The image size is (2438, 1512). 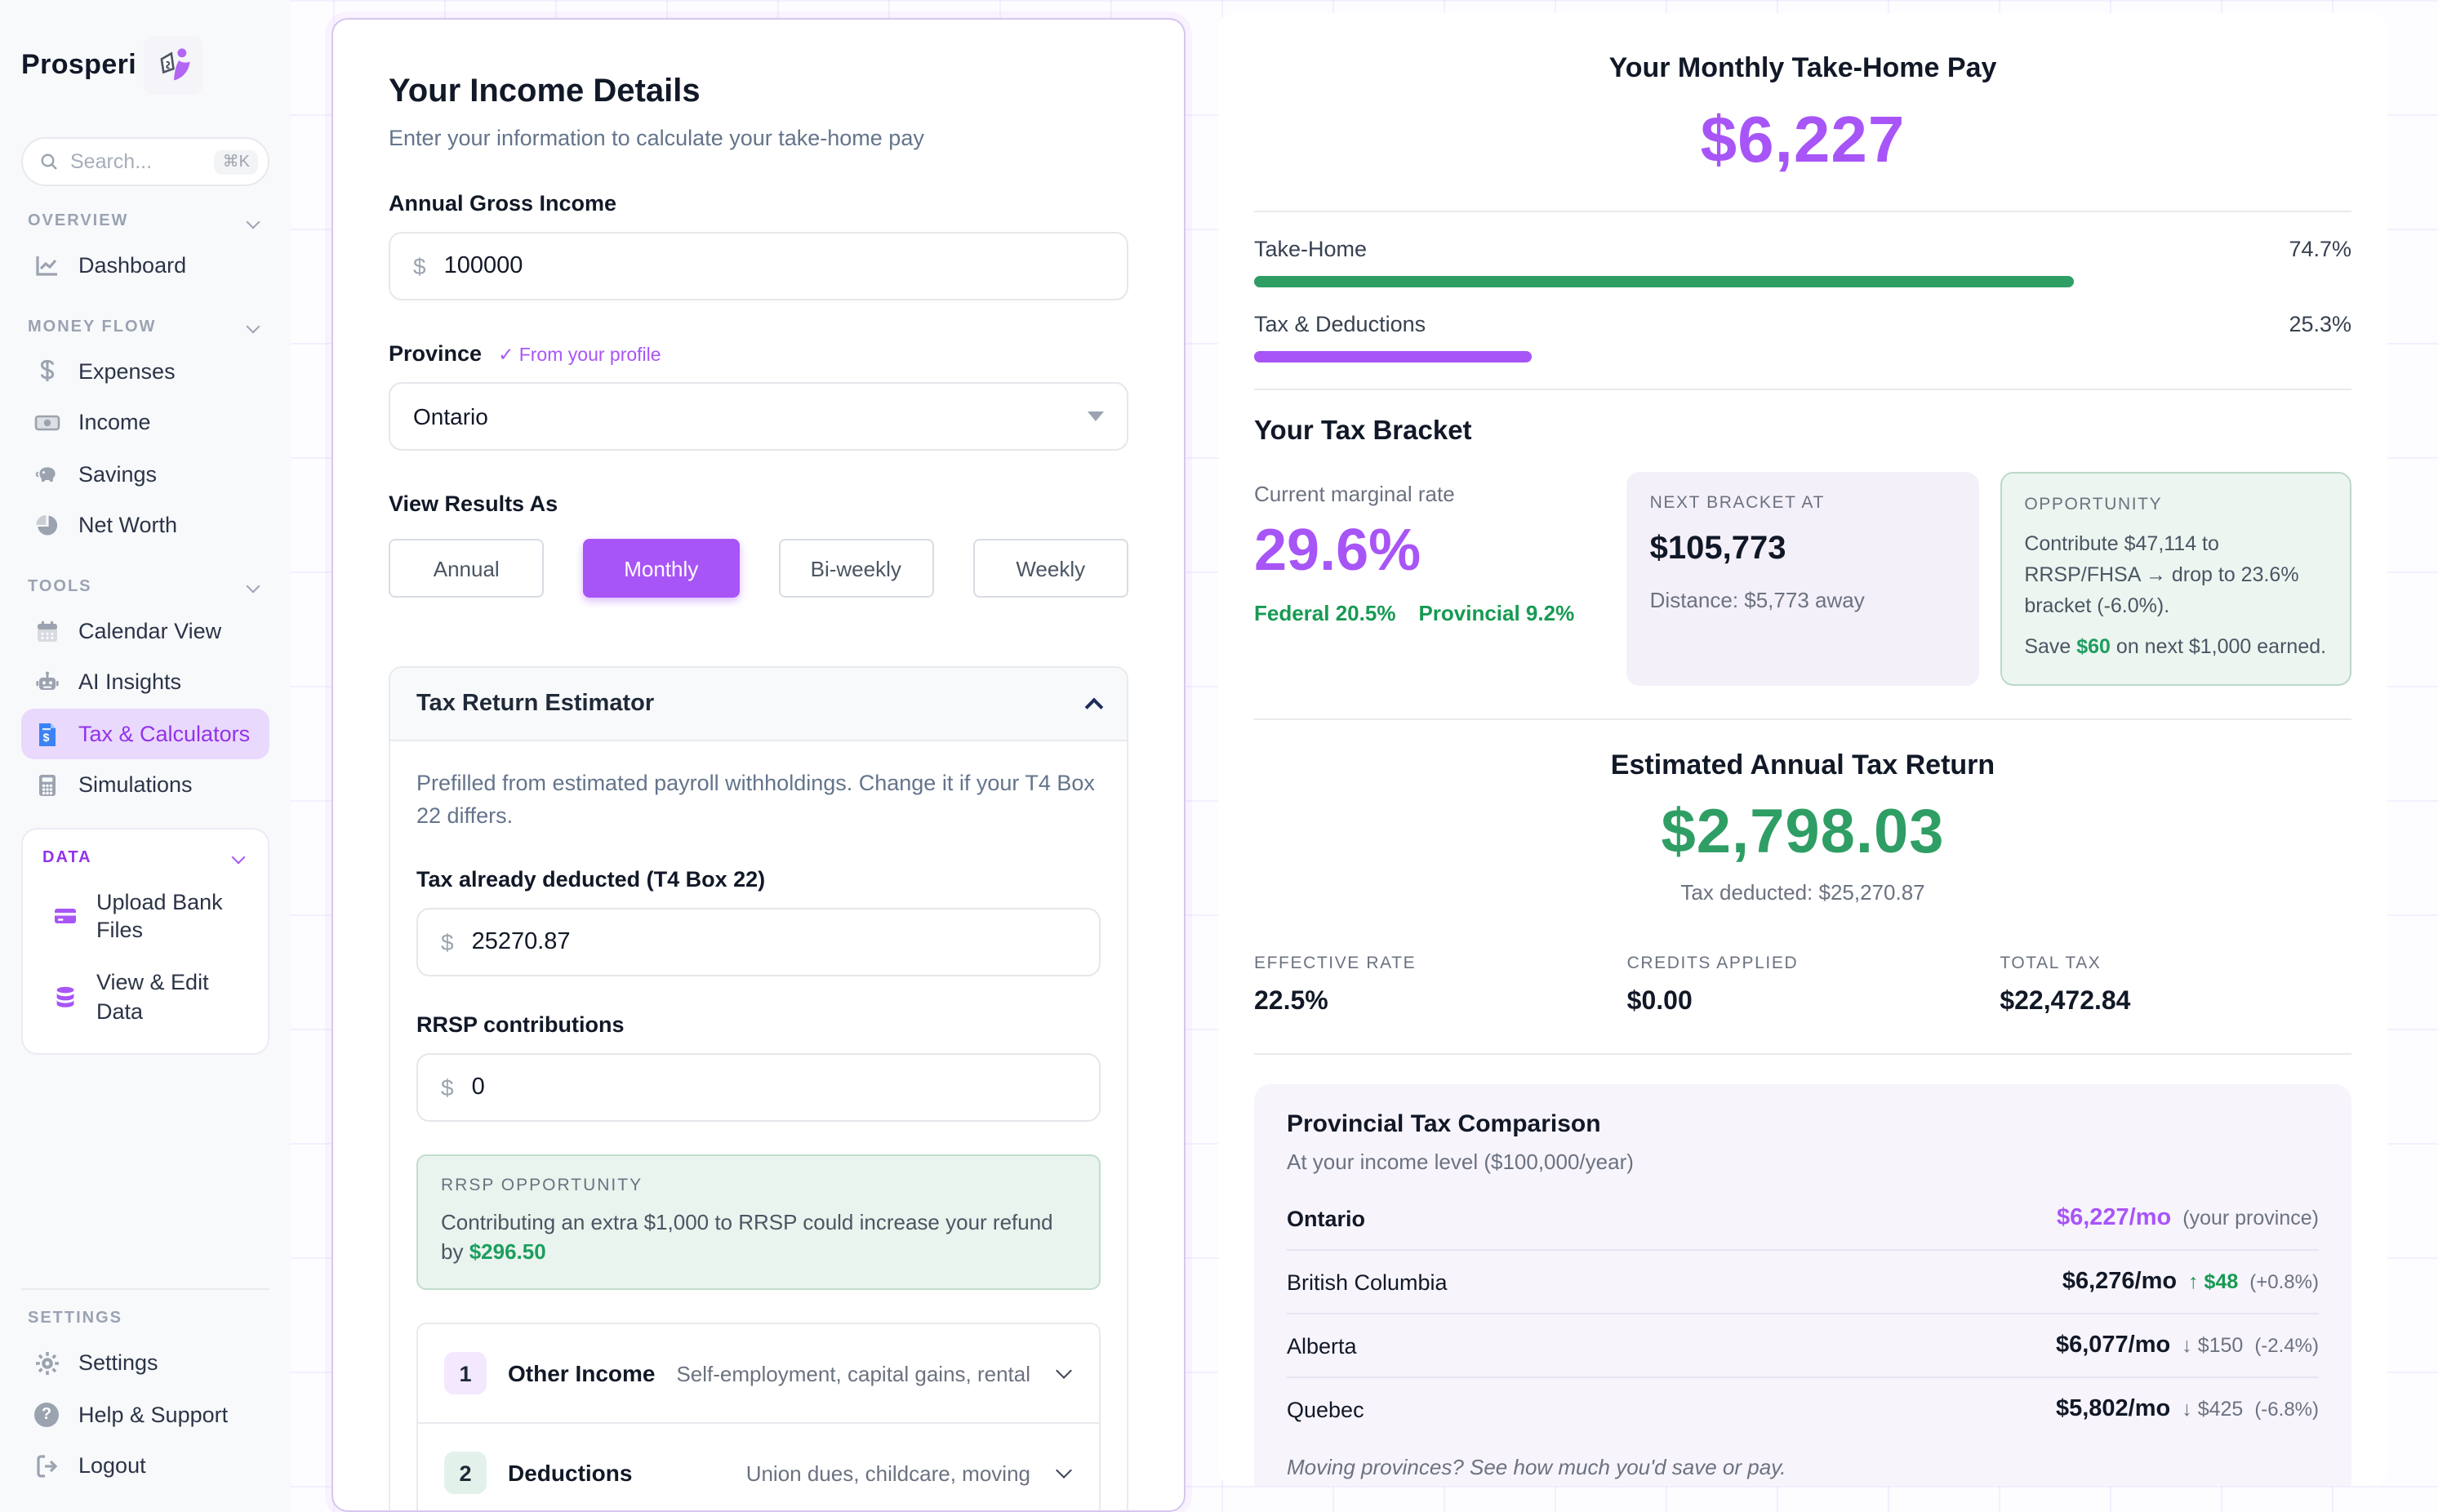 What do you see at coordinates (2213, 1409) in the screenshot?
I see `delta-down: ↓ $425` at bounding box center [2213, 1409].